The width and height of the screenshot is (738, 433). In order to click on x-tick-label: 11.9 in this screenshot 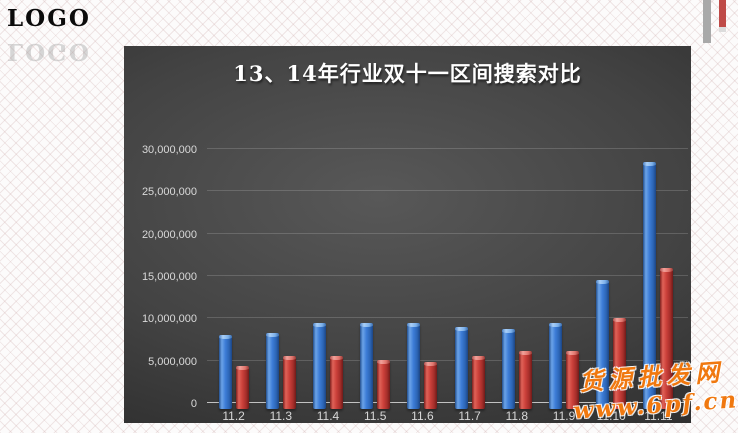, I will do `click(564, 416)`.